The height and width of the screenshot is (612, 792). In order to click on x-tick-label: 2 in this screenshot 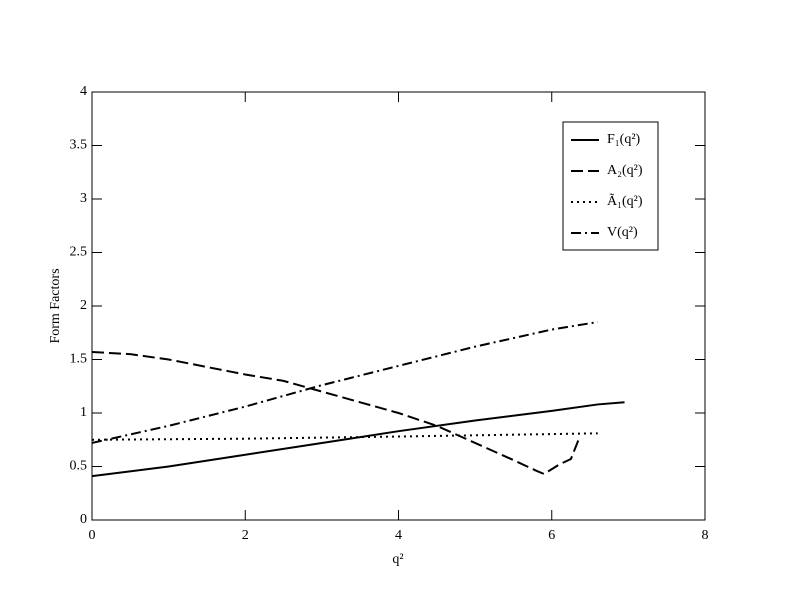, I will do `click(245, 535)`.